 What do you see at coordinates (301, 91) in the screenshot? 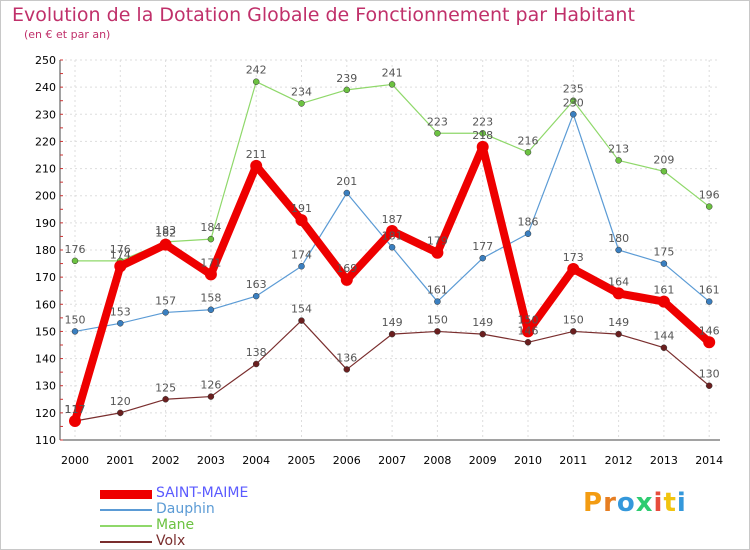
I see `data-label-mane: 234` at bounding box center [301, 91].